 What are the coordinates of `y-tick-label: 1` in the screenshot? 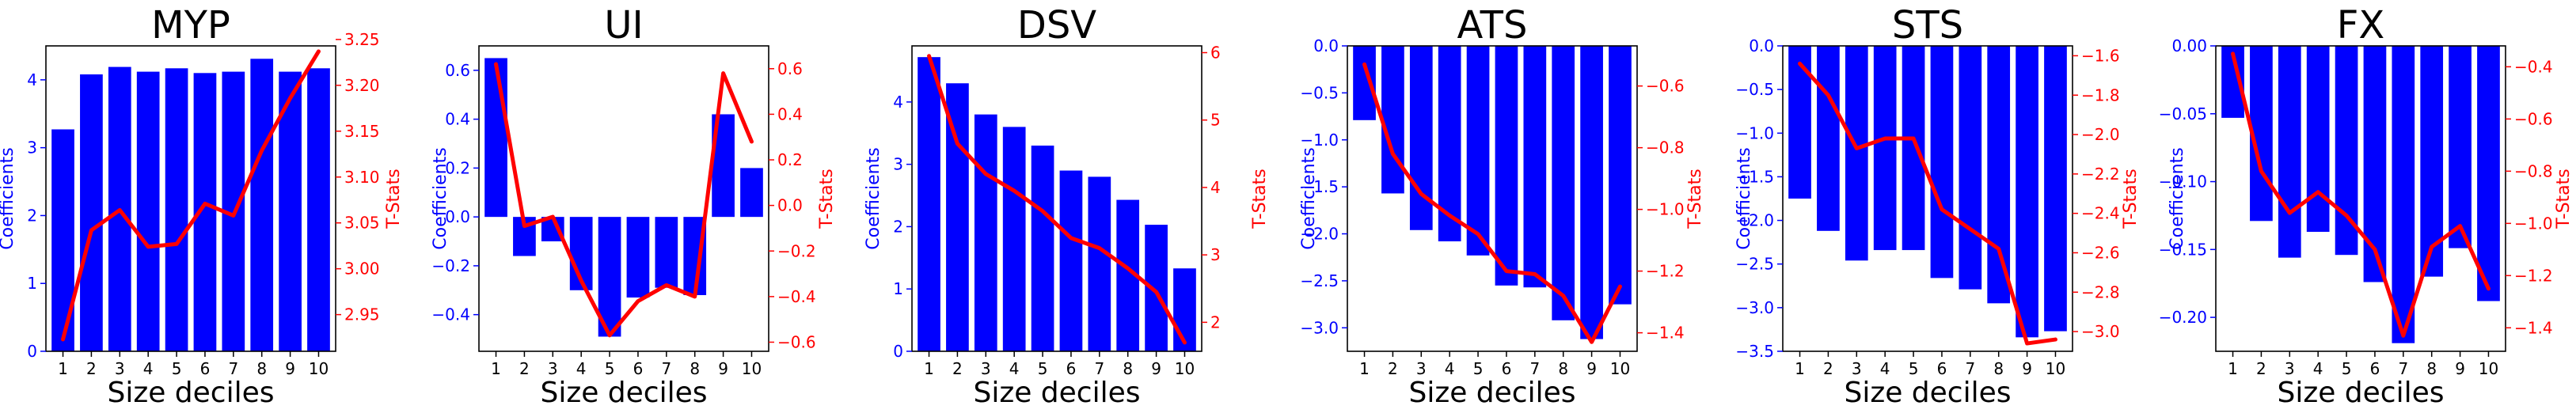 It's located at (32, 283).